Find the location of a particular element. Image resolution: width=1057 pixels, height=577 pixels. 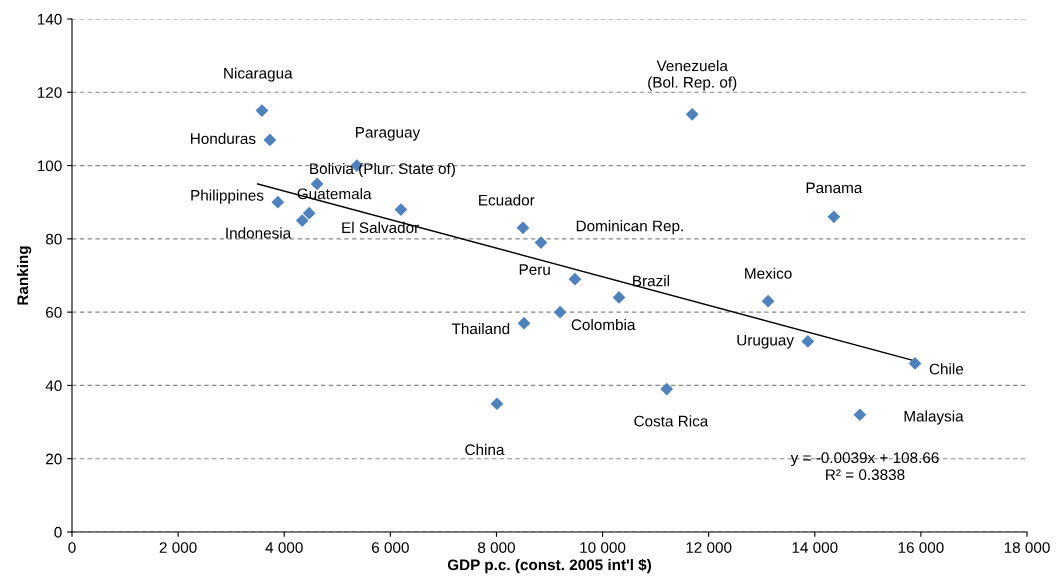

annotation: Bolivia (Plur. State of) is located at coordinates (382, 170).